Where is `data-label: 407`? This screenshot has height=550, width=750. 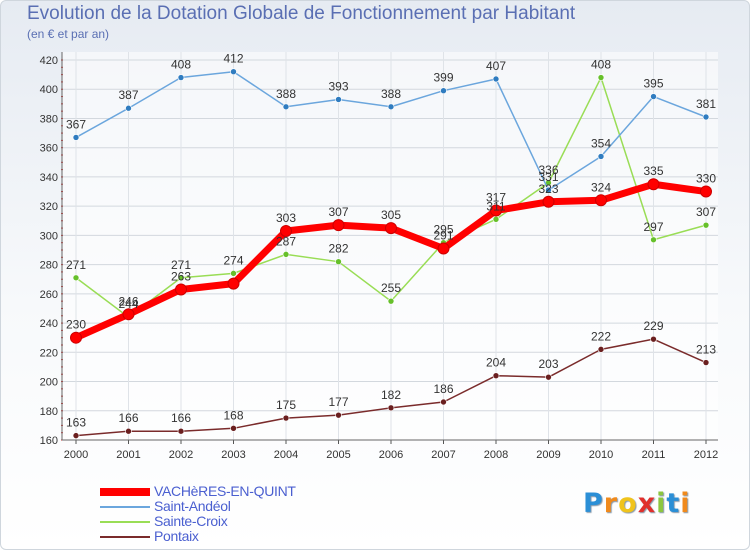 data-label: 407 is located at coordinates (496, 66).